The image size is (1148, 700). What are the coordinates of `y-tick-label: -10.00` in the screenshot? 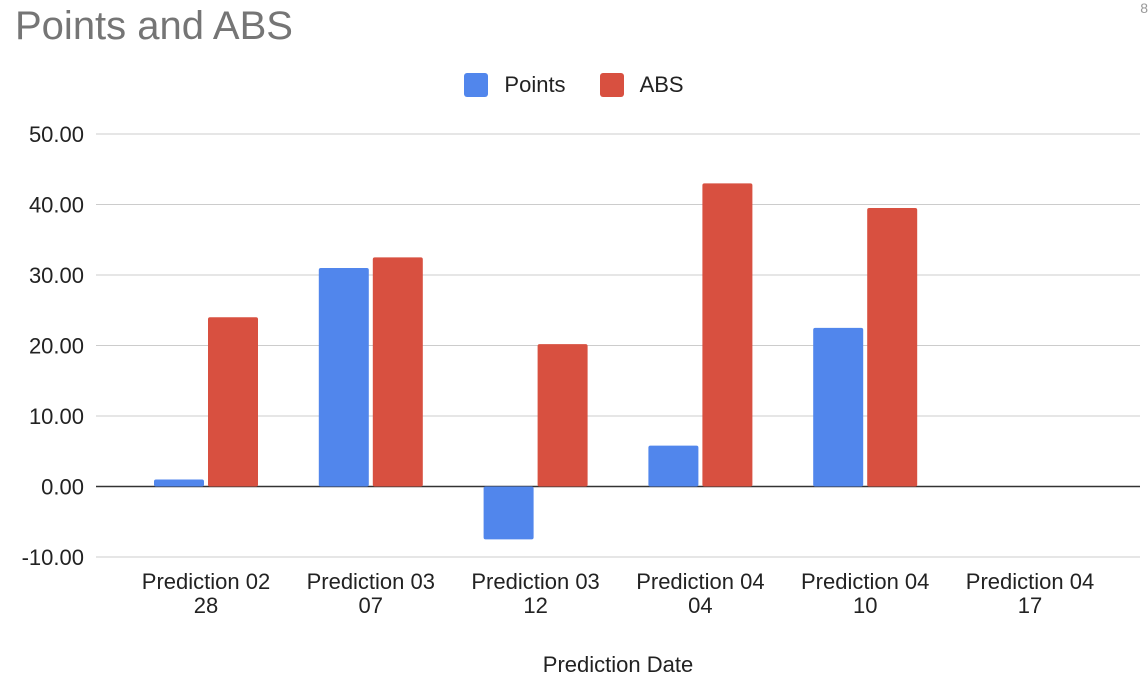 It's located at (53, 557).